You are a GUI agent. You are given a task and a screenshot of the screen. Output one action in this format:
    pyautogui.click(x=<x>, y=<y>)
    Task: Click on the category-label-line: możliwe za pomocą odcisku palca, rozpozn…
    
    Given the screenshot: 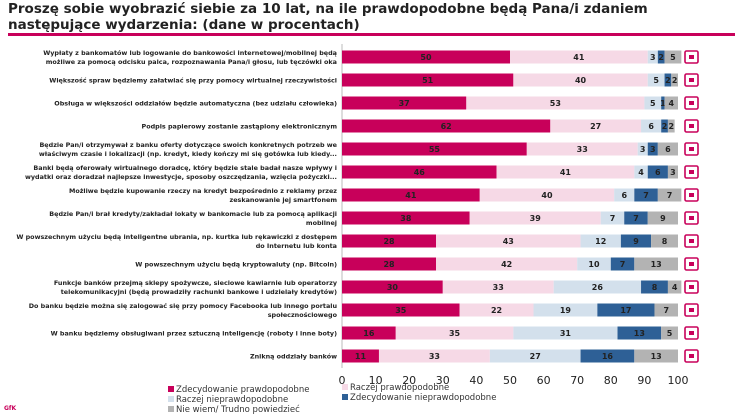 What is the action you would take?
    pyautogui.click(x=191, y=62)
    